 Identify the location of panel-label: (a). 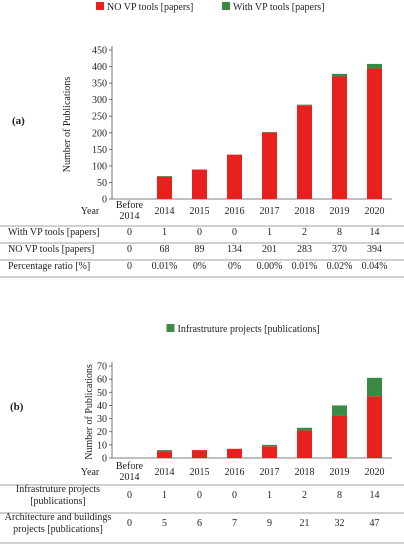
(18, 121).